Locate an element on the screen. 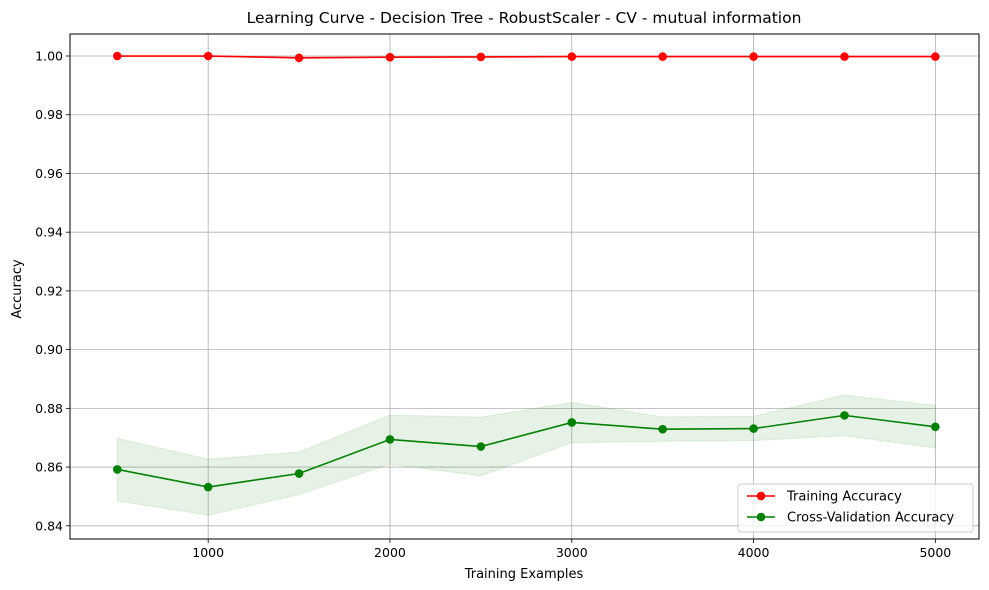  y-tick-label: 0.96 is located at coordinates (49, 173).